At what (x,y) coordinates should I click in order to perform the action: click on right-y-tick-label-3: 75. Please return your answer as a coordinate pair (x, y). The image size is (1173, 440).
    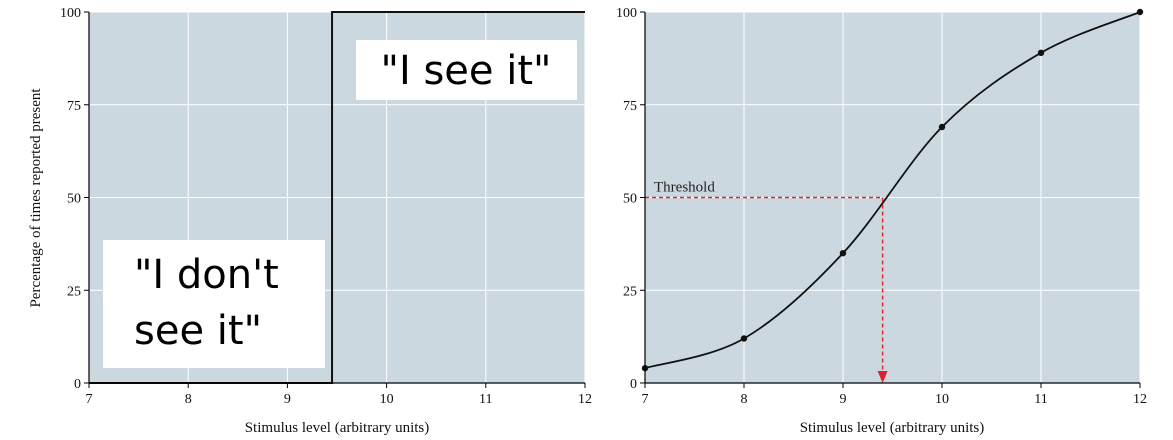
    Looking at the image, I should click on (630, 106).